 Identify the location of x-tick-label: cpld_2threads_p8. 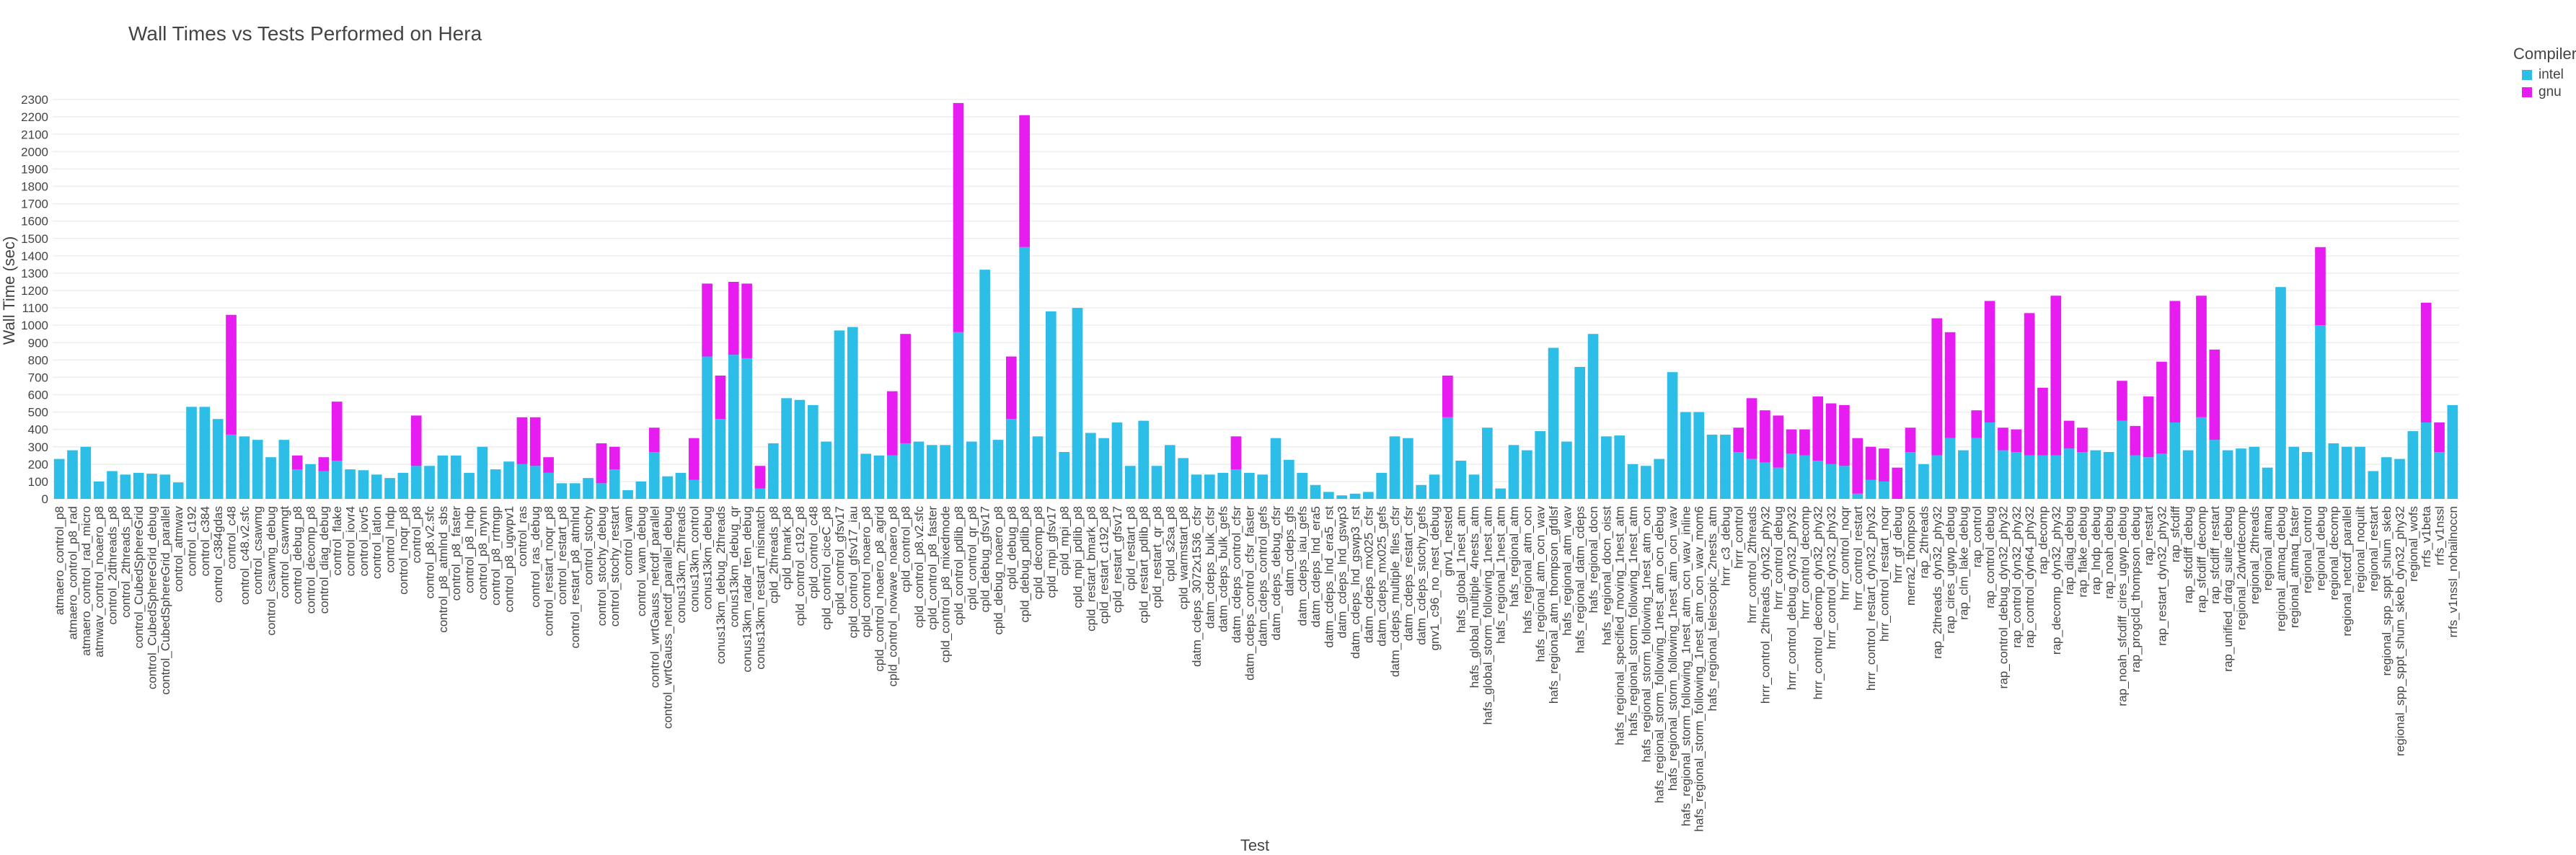
(773, 554).